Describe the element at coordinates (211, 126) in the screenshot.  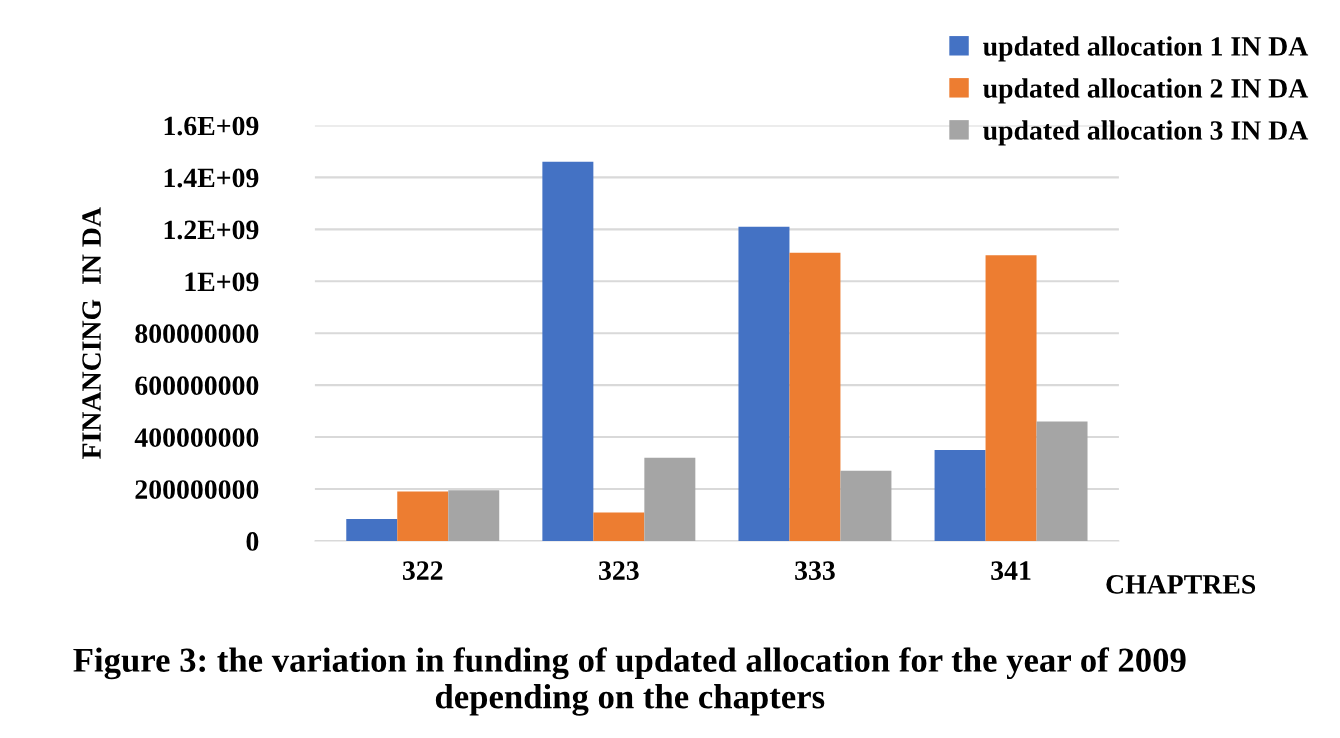
I see `y-tick-label: 1.6E+09` at that location.